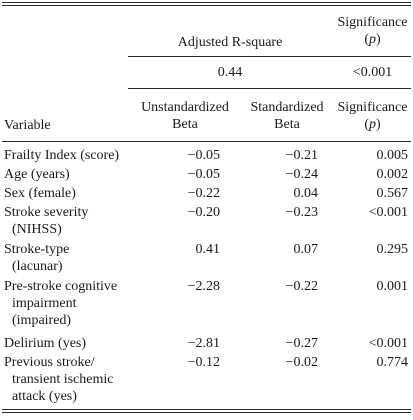 The height and width of the screenshot is (420, 413). Describe the element at coordinates (372, 31) in the screenshot. I see `significance-header: Significance (p)` at that location.